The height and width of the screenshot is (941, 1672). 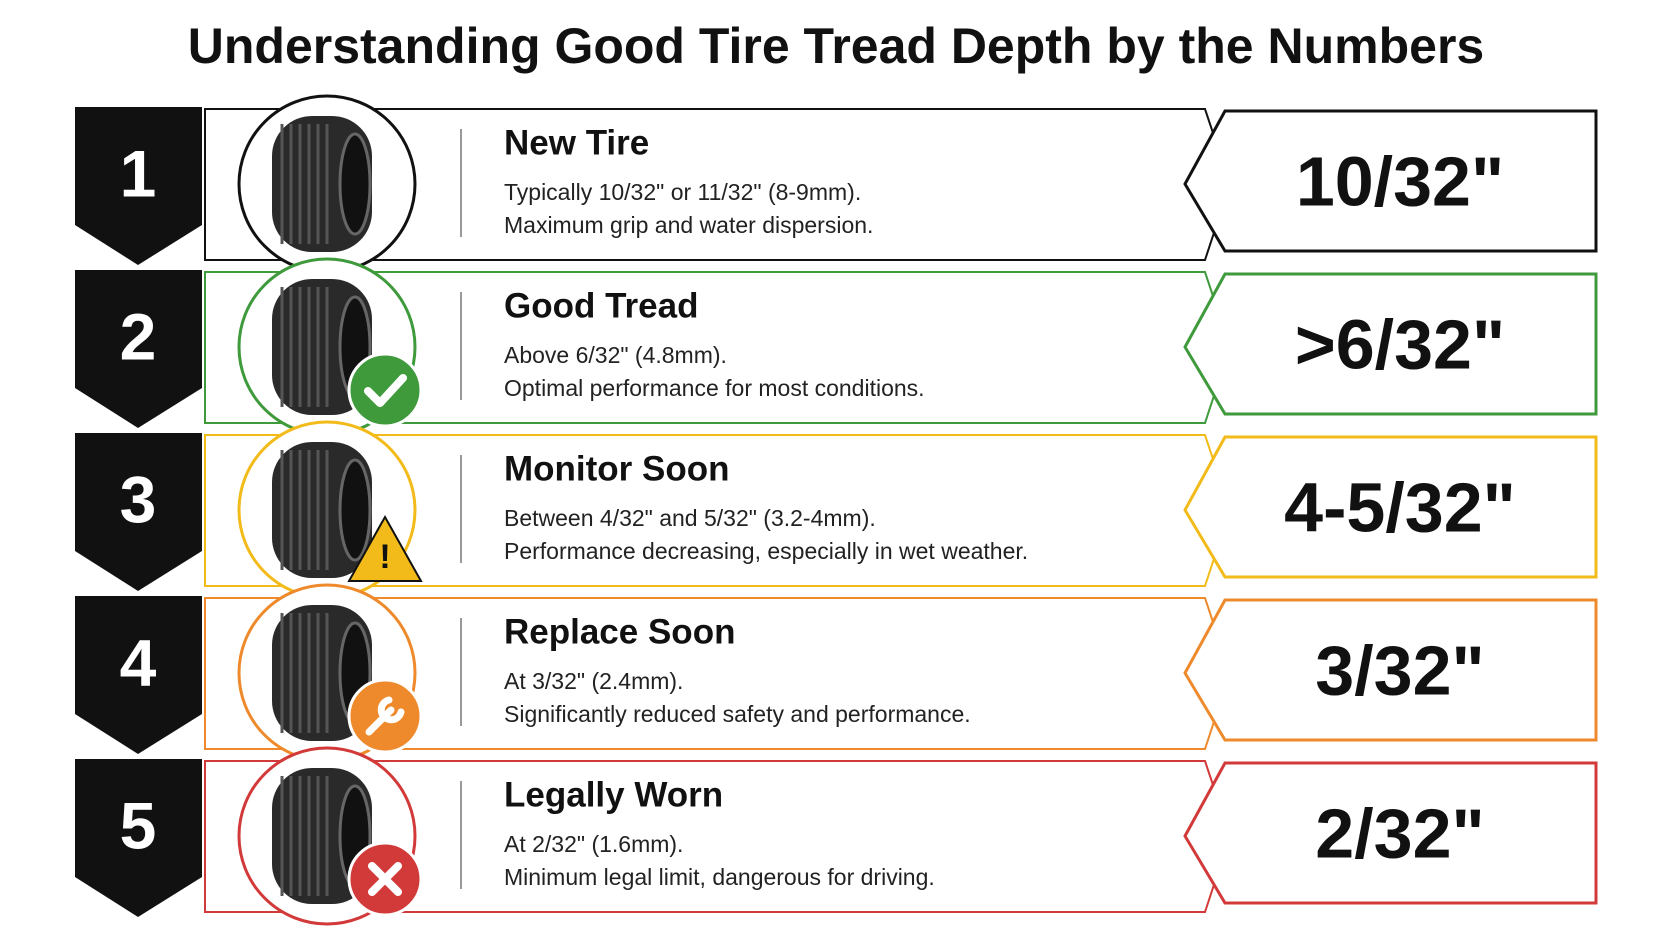 What do you see at coordinates (682, 192) in the screenshot?
I see `row-text: Typically 10/32" or 11/32" (8-9mm).` at bounding box center [682, 192].